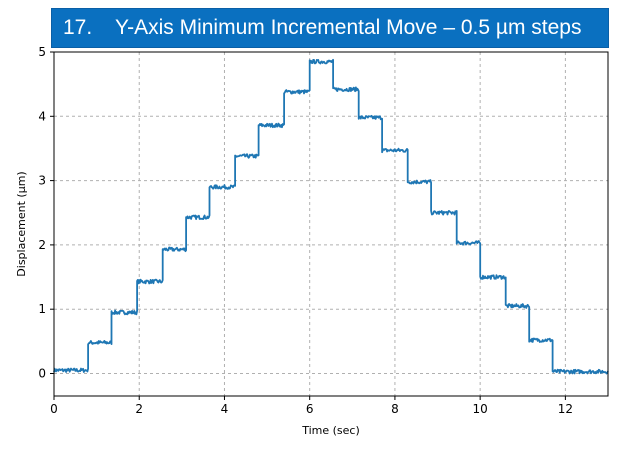 The width and height of the screenshot is (623, 452). I want to click on y-tick-label: 5, so click(42, 52).